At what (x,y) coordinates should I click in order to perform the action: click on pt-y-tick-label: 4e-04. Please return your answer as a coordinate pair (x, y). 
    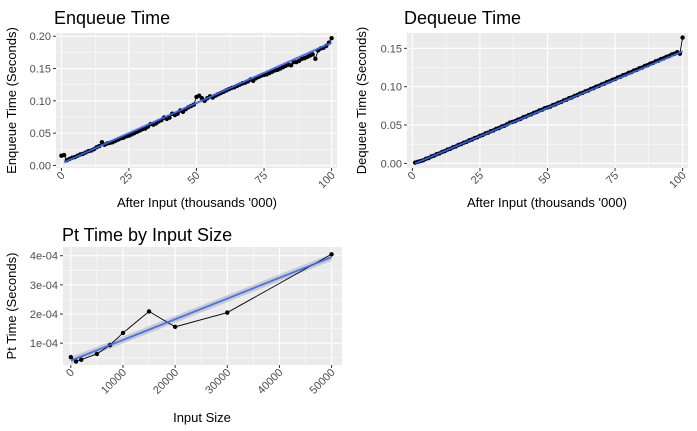
    Looking at the image, I should click on (44, 257).